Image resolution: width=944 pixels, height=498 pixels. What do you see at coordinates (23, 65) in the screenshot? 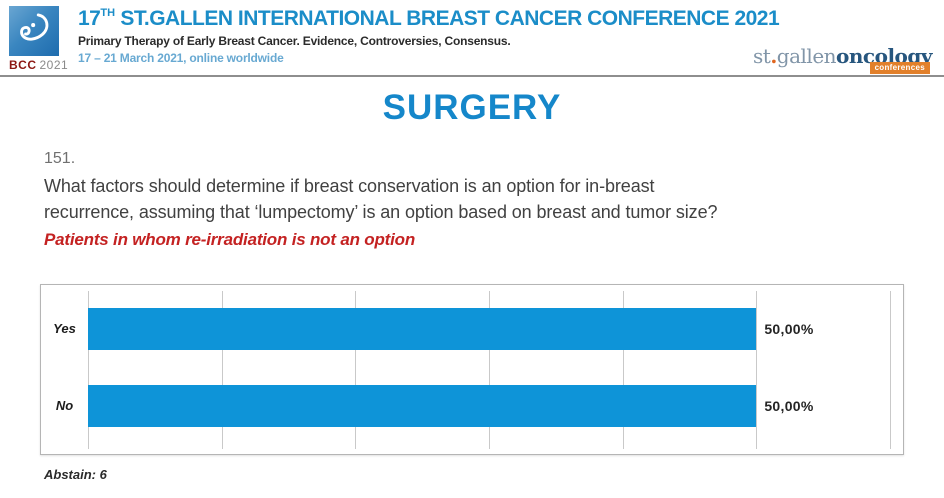
I see `bcc-acronym: BCC` at bounding box center [23, 65].